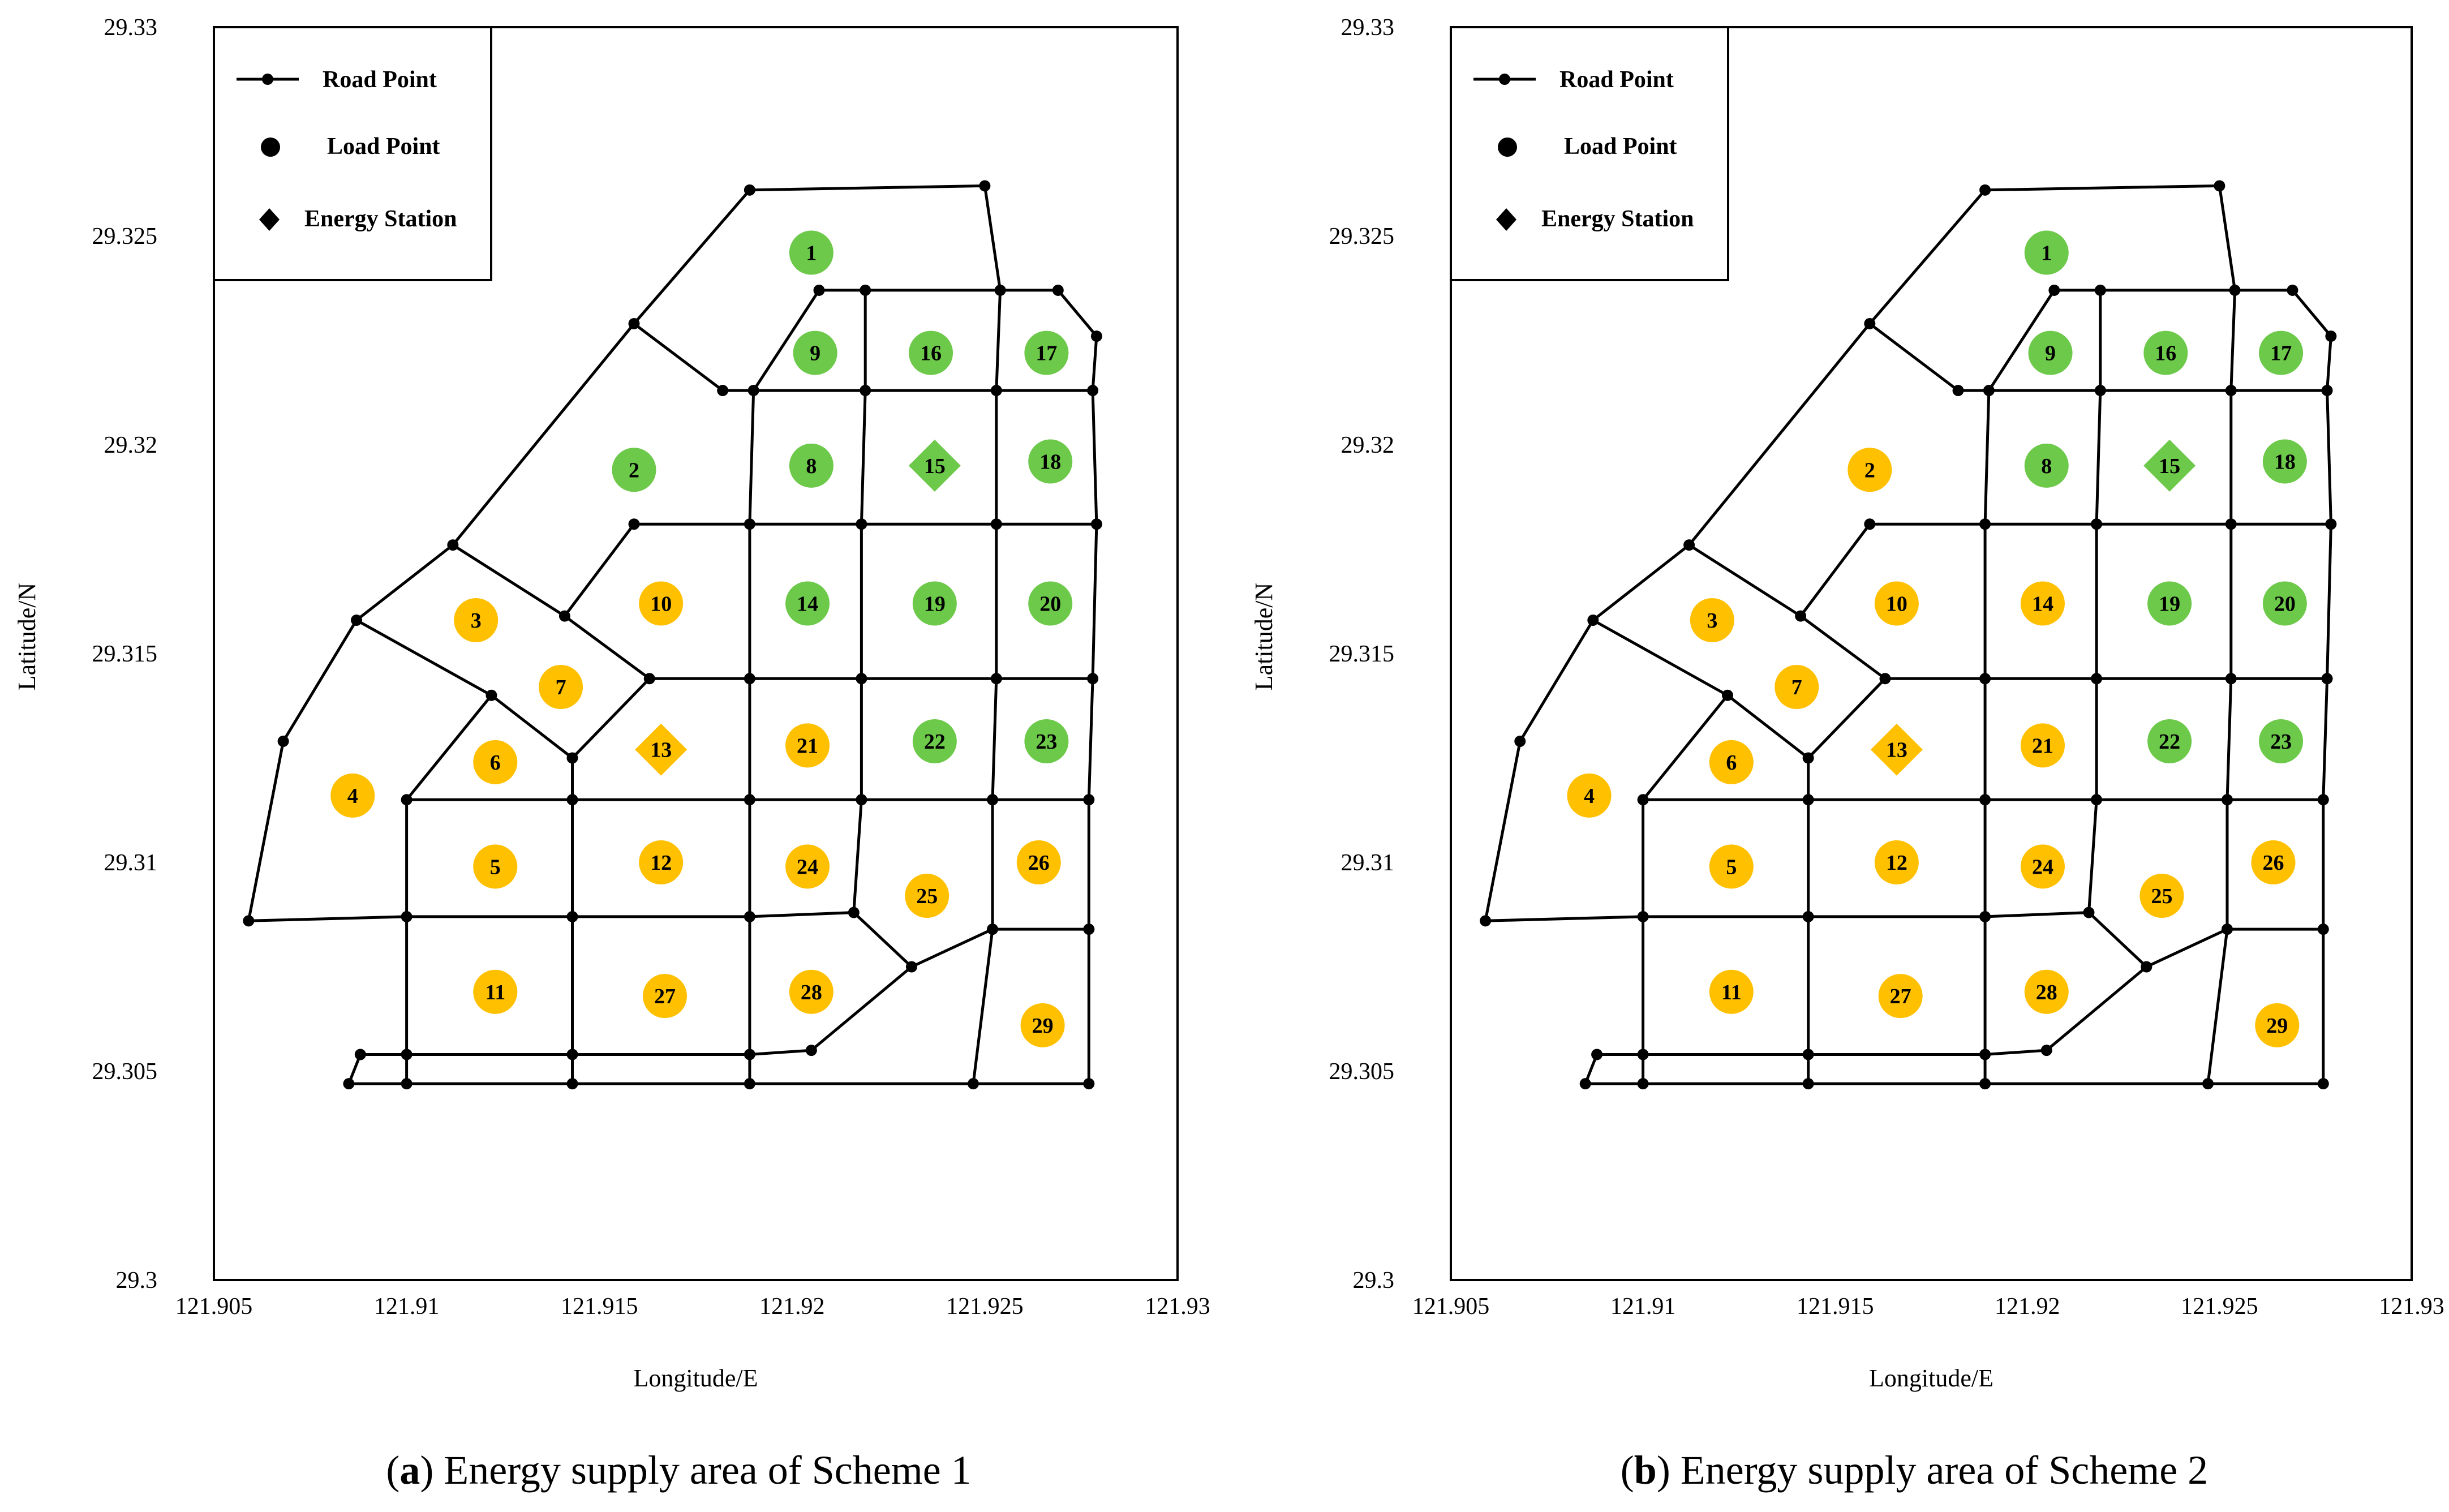  I want to click on node-label: 4, so click(1589, 796).